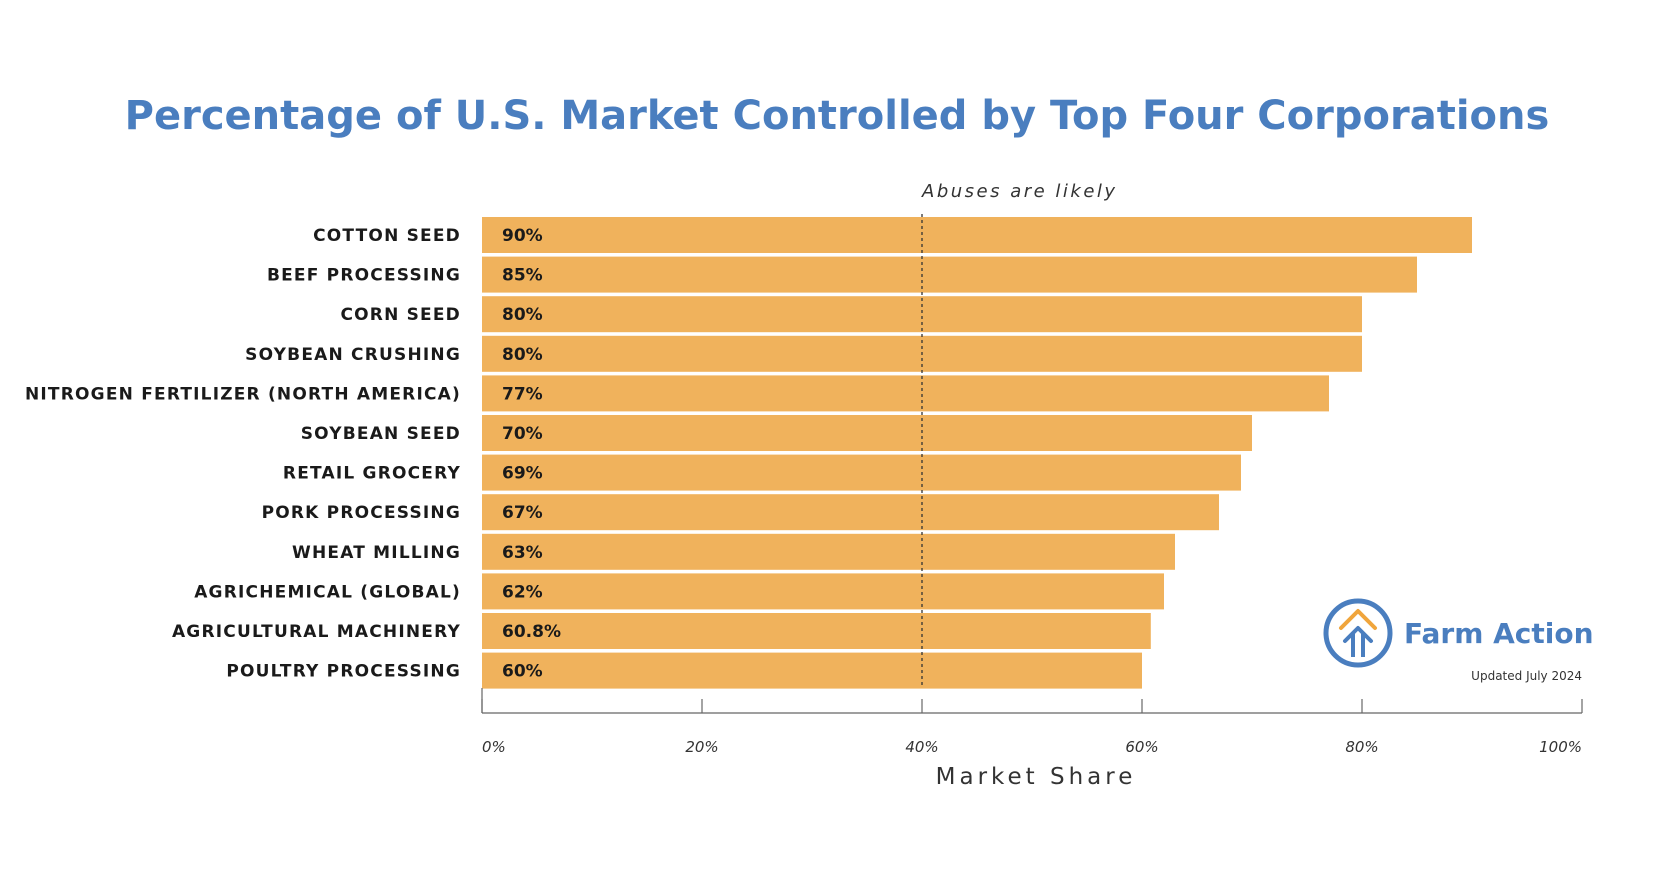 This screenshot has height=878, width=1674. Describe the element at coordinates (522, 394) in the screenshot. I see `bar-value-label: 77%` at that location.